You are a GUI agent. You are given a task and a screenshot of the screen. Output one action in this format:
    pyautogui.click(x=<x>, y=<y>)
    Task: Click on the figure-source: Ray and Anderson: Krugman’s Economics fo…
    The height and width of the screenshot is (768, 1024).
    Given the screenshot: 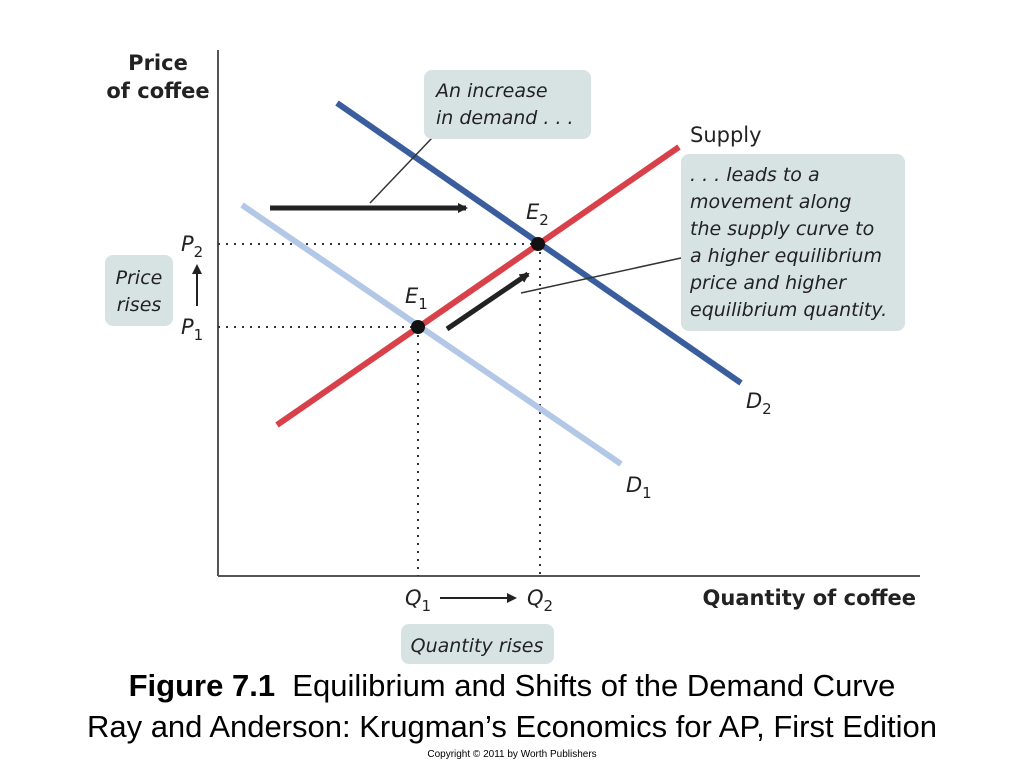 What is the action you would take?
    pyautogui.click(x=512, y=726)
    